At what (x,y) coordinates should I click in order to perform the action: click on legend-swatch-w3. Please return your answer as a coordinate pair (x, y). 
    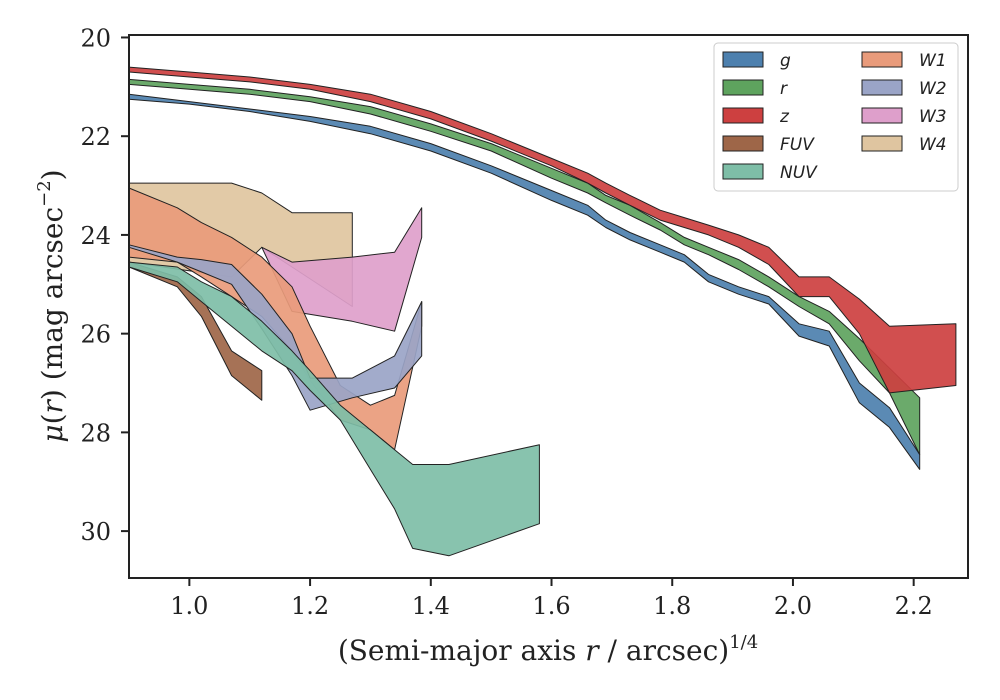
    Looking at the image, I should click on (882, 115).